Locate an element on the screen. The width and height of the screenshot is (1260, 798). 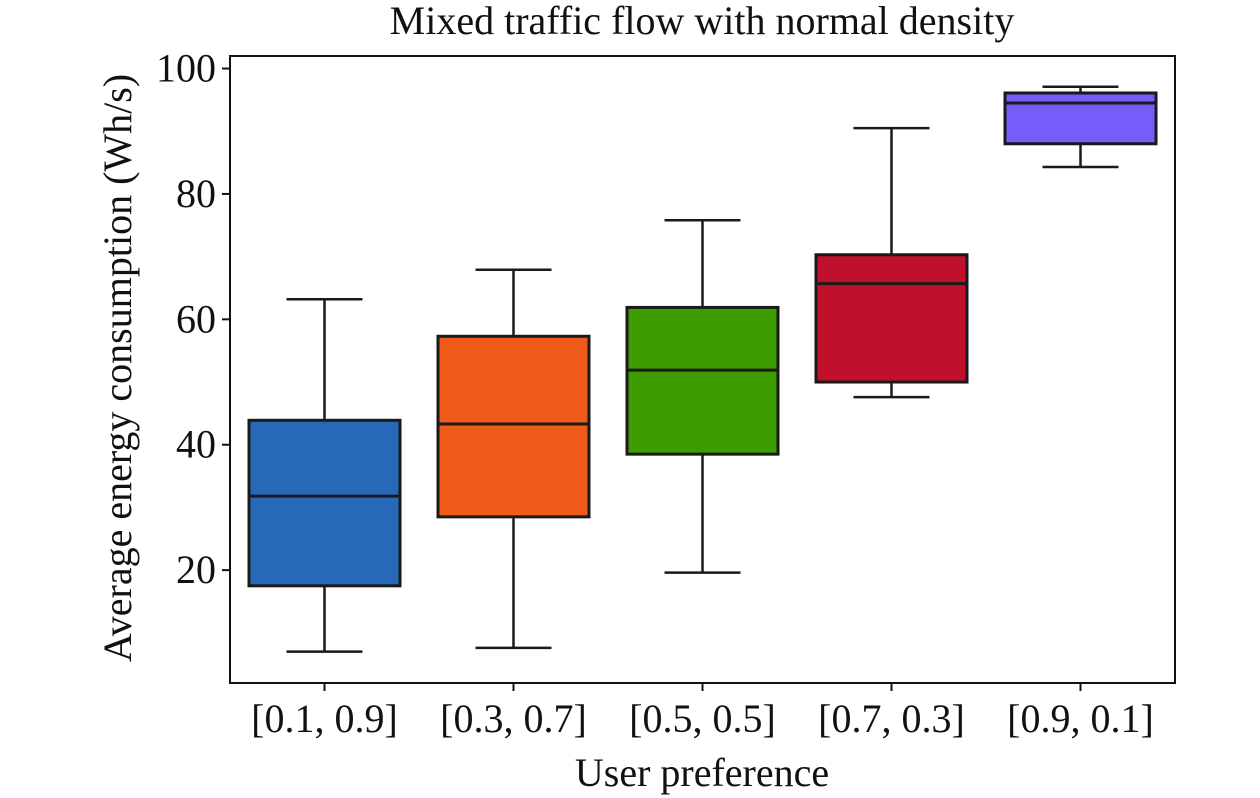
x-tick-label: [0.7, 0.3] is located at coordinates (891, 718).